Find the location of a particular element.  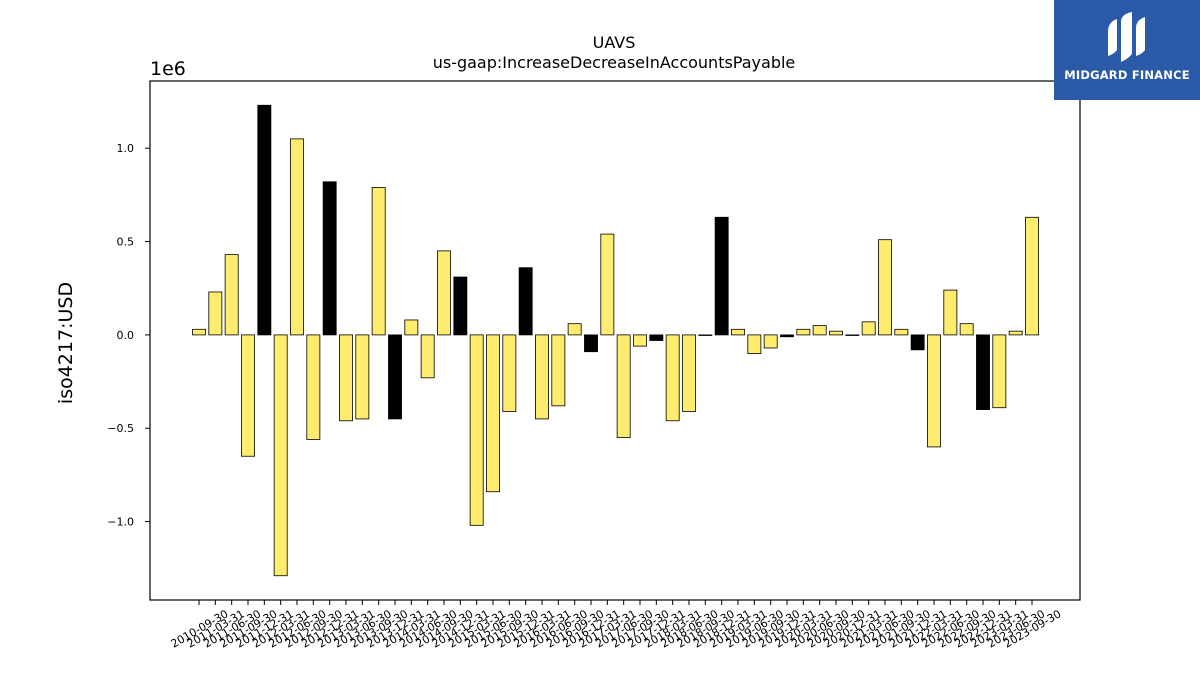

chart-title: UAVS is located at coordinates (614, 42).